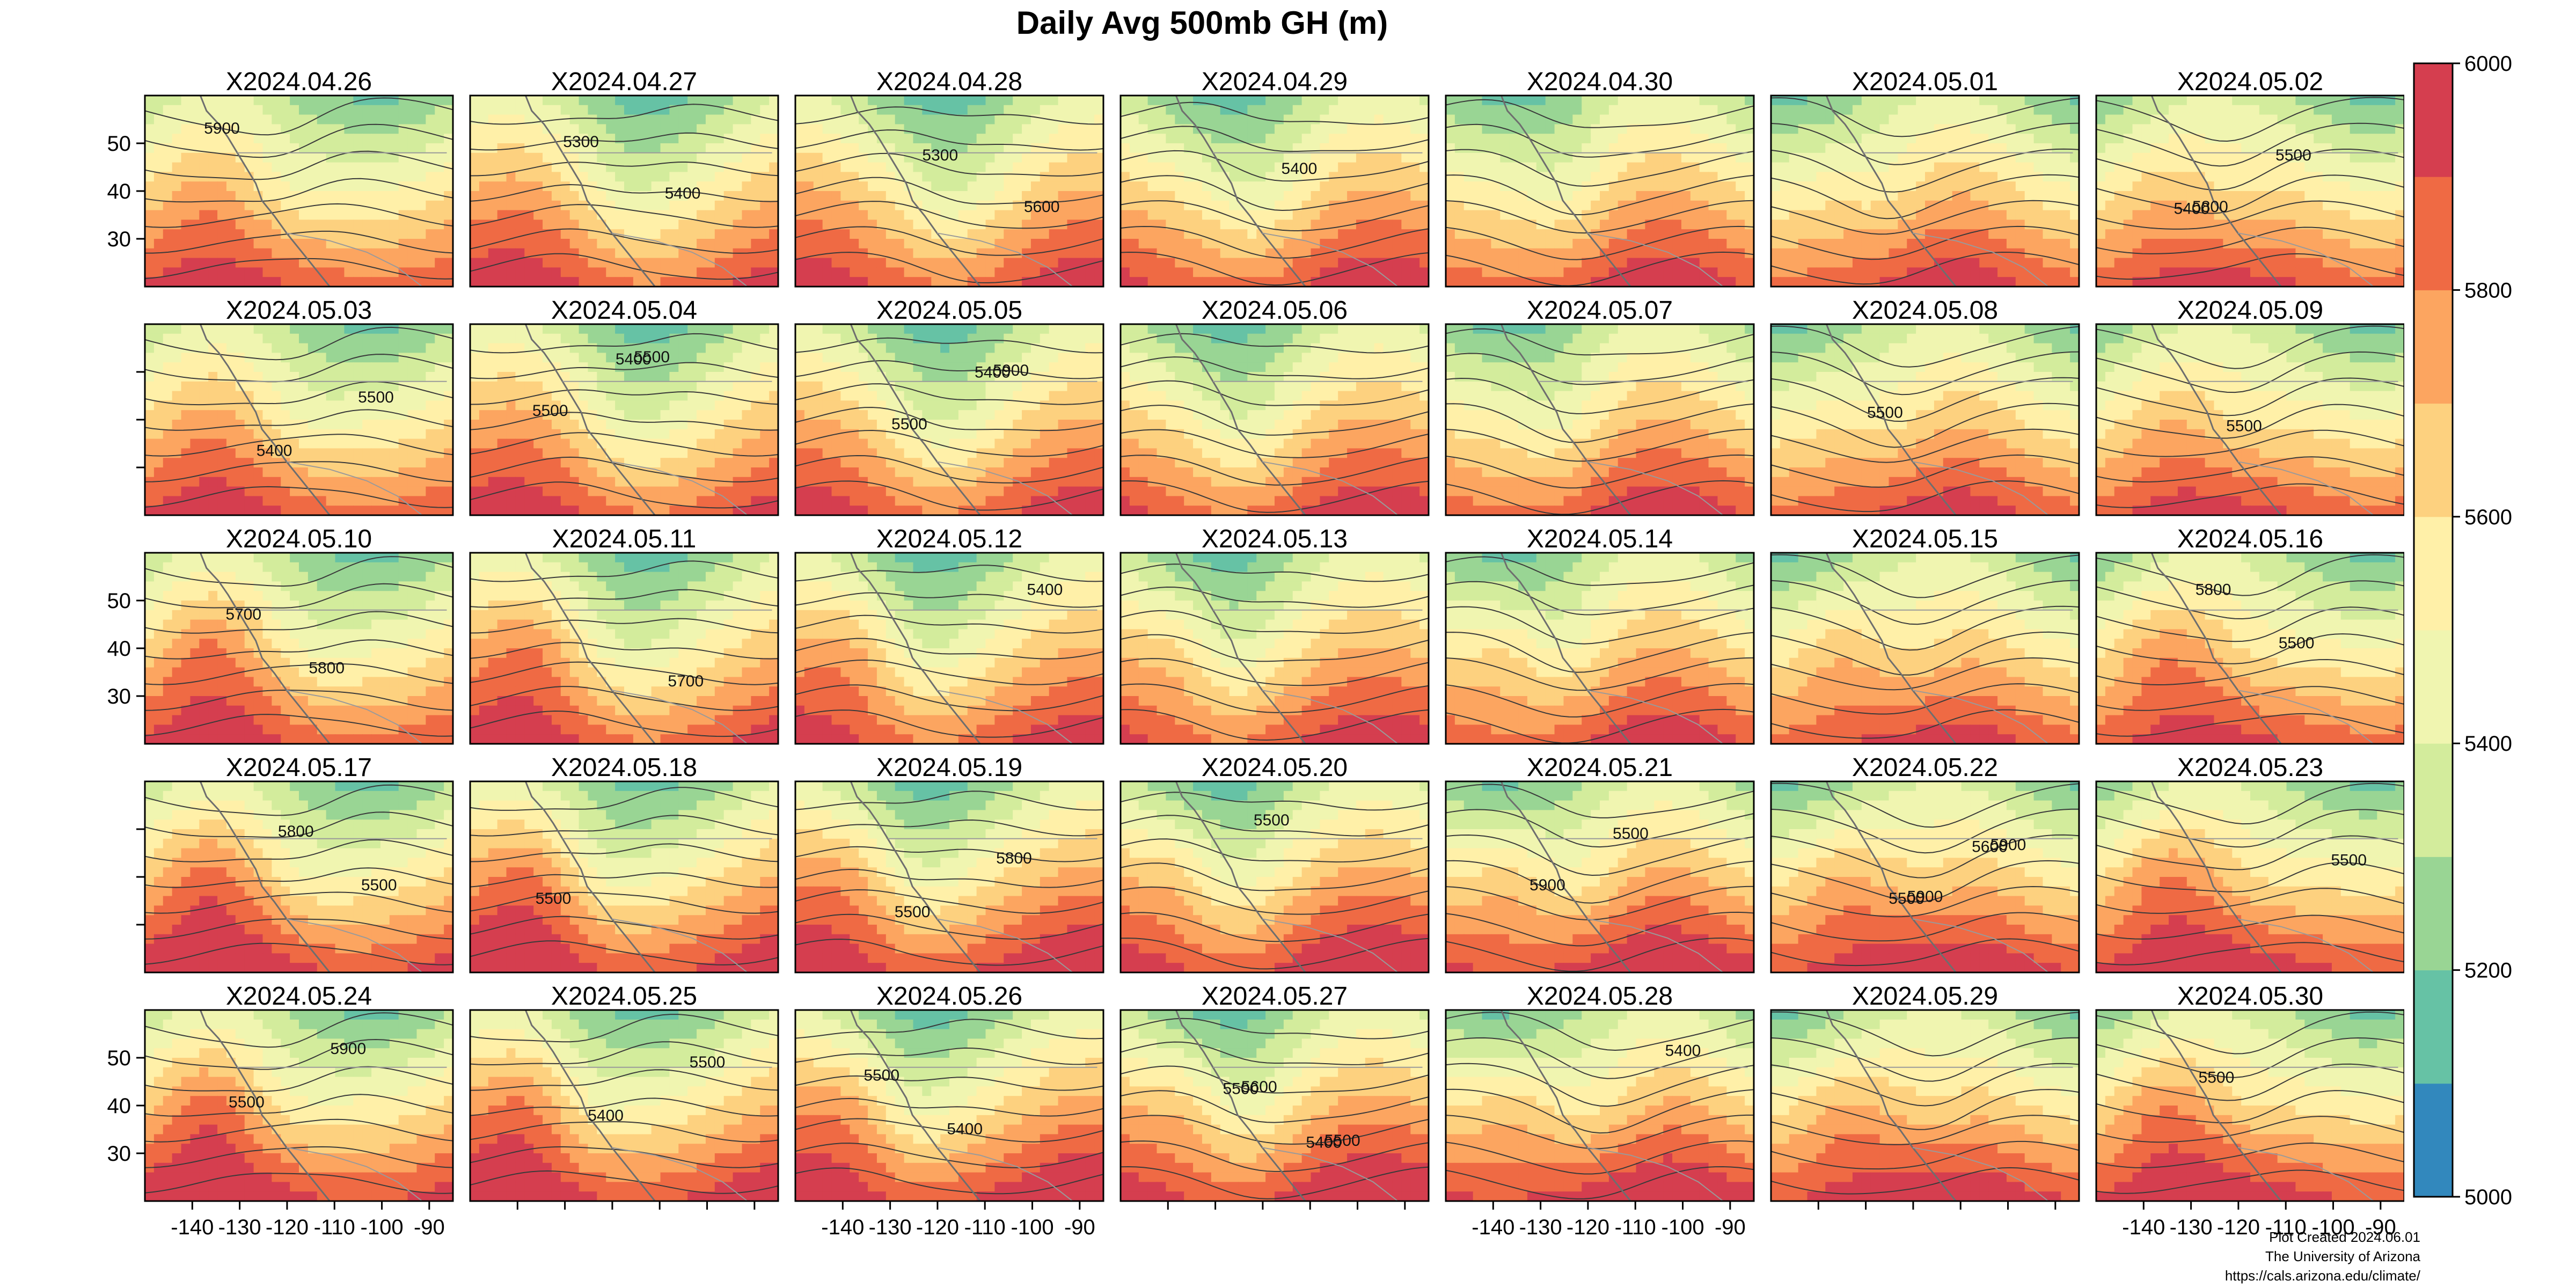 The height and width of the screenshot is (1288, 2576). What do you see at coordinates (354, 259) in the screenshot?
I see `country-border` at bounding box center [354, 259].